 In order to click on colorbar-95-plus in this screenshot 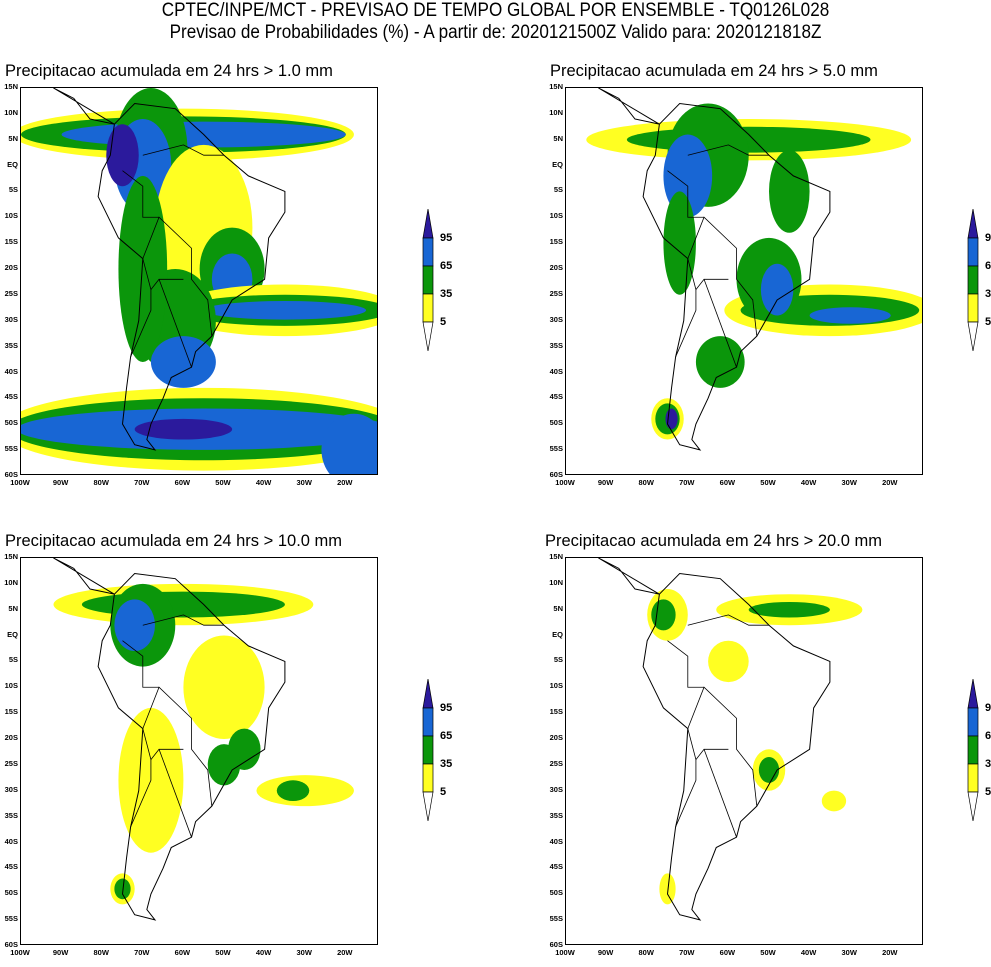, I will do `click(973, 224)`.